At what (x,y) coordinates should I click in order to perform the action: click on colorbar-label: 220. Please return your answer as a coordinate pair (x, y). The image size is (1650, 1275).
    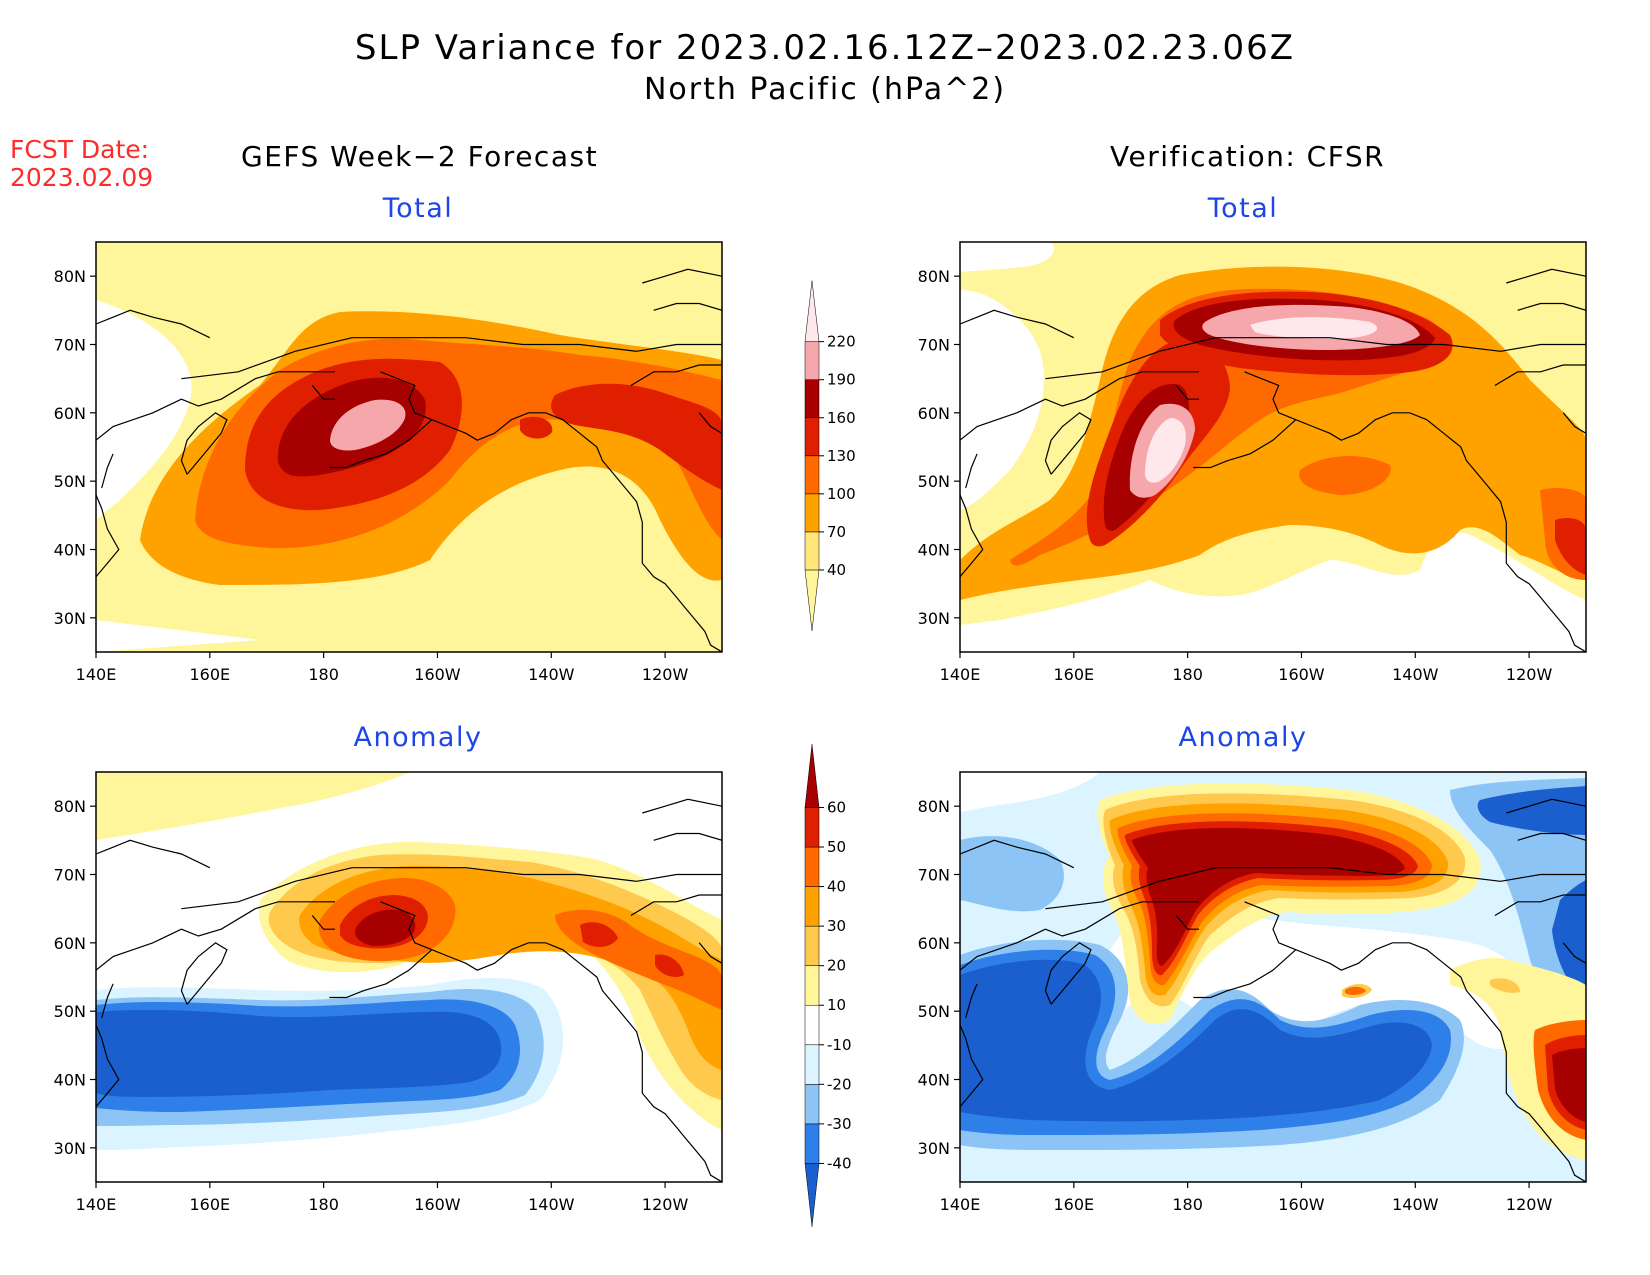
    Looking at the image, I should click on (841, 342).